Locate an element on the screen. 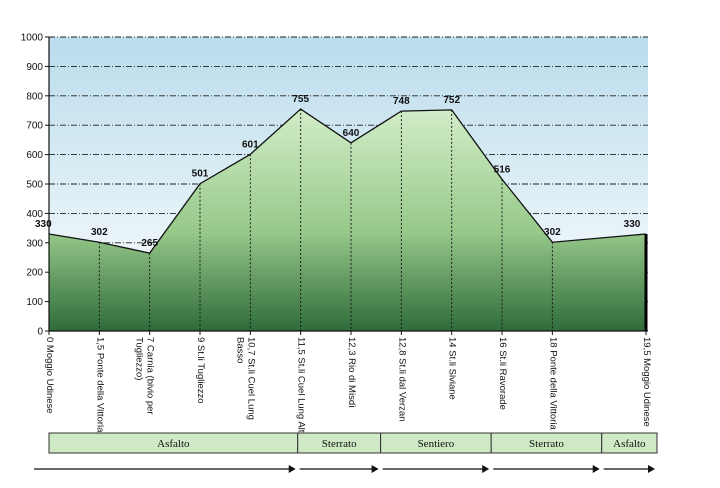 This screenshot has height=488, width=720. y-tick-label: 600 is located at coordinates (34, 155).